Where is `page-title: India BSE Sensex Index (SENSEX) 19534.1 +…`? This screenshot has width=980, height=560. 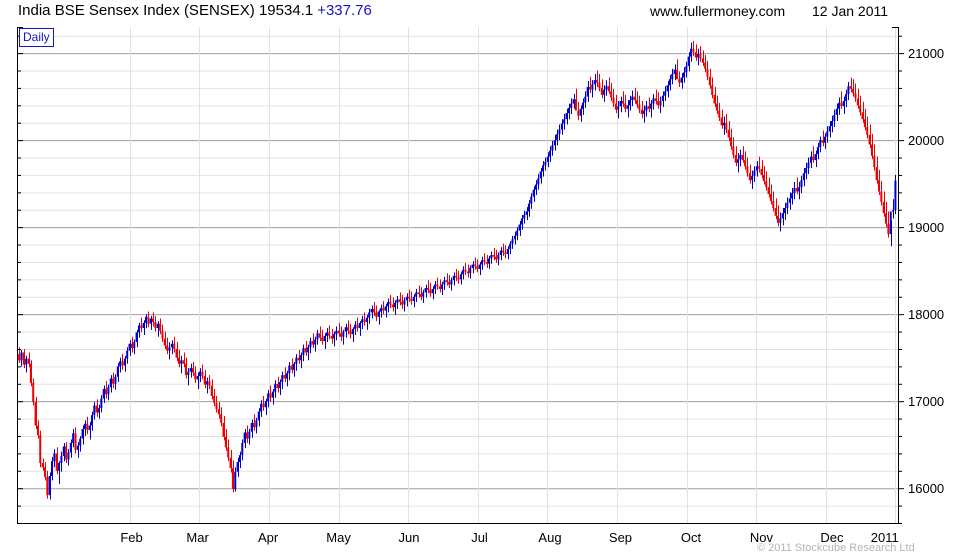 page-title: India BSE Sensex Index (SENSEX) 19534.1 +… is located at coordinates (195, 10).